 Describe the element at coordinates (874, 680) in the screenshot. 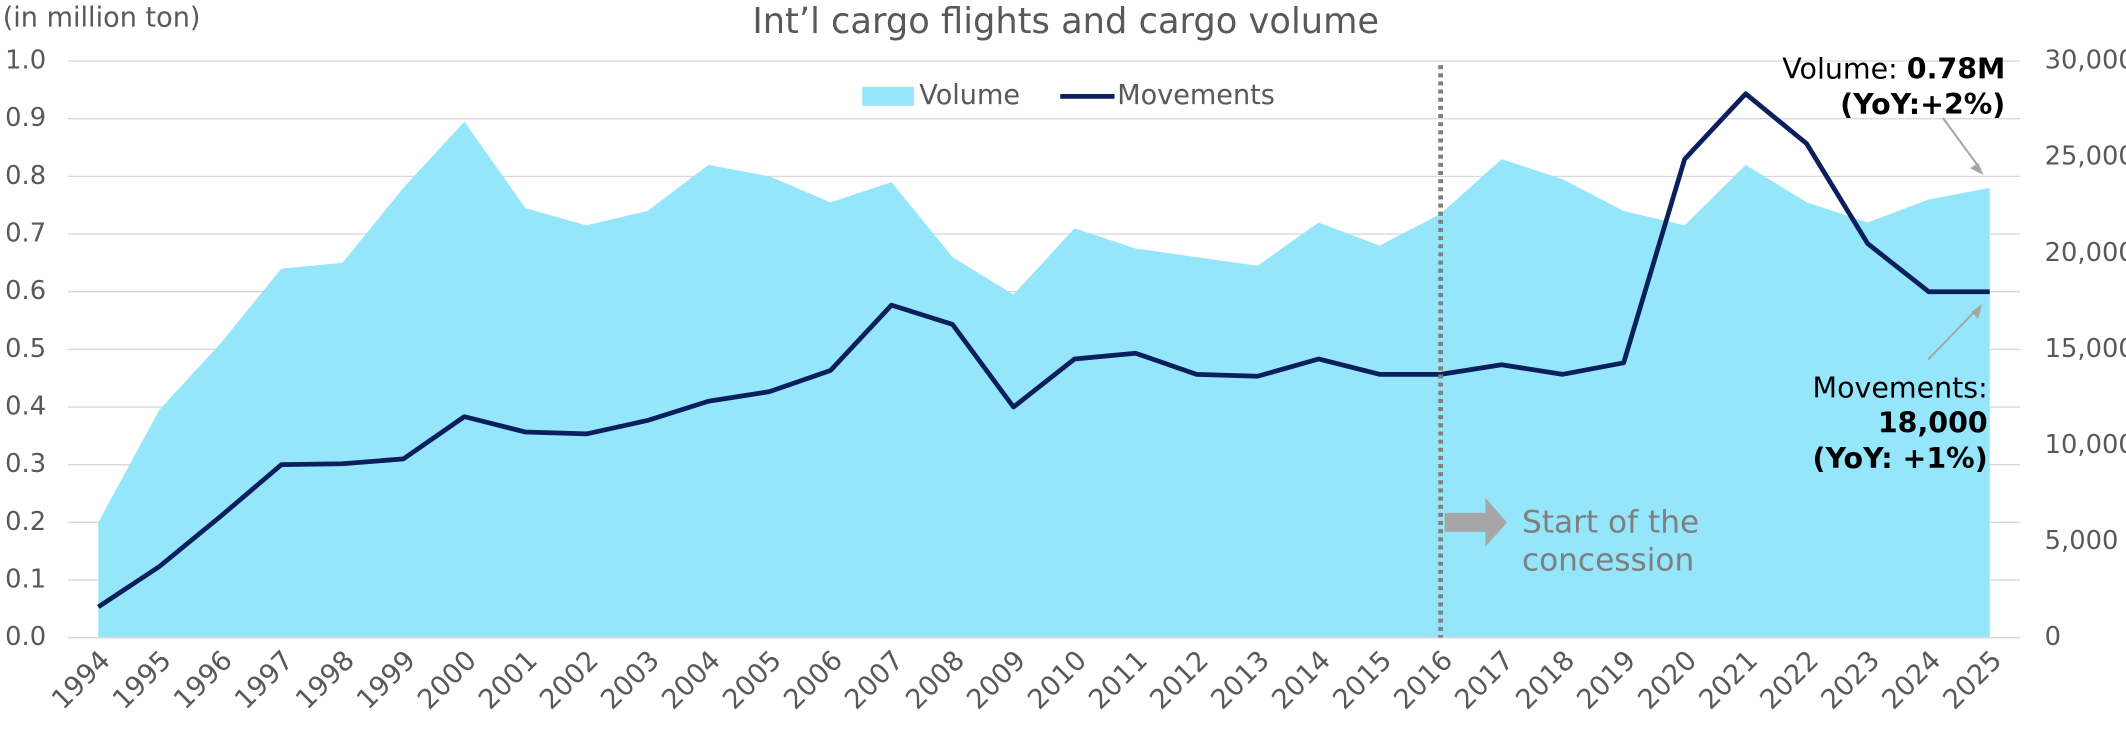

I see `x-tick-label: 2007` at that location.